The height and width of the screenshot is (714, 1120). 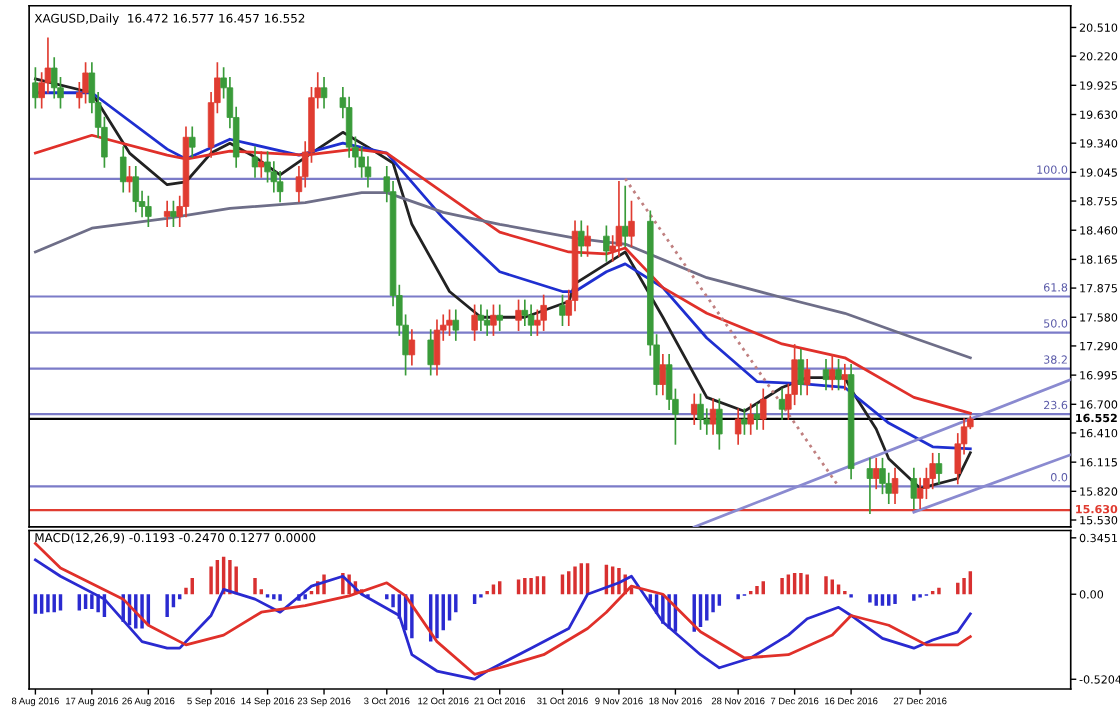 I want to click on line-series, so click(x=503, y=619).